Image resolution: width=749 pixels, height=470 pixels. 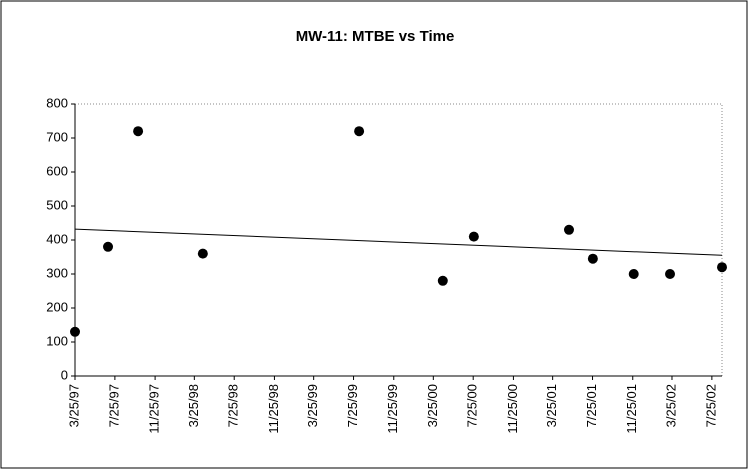 I want to click on x-tick-label: 7/25/01, so click(x=591, y=405).